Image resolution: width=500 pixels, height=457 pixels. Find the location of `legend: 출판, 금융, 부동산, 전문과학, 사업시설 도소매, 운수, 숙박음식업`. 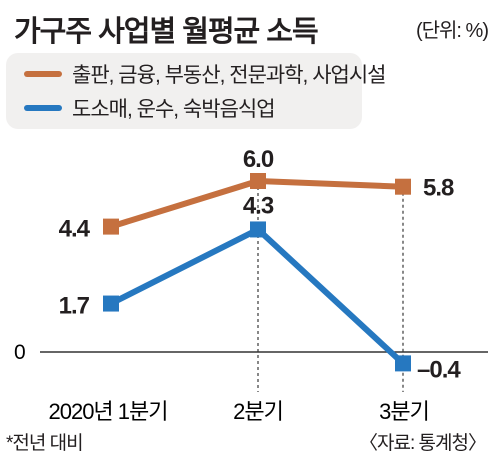

legend: 출판, 금융, 부동산, 전문과학, 사업시설 도소매, 운수, 숙박음식업 is located at coordinates (196, 91).